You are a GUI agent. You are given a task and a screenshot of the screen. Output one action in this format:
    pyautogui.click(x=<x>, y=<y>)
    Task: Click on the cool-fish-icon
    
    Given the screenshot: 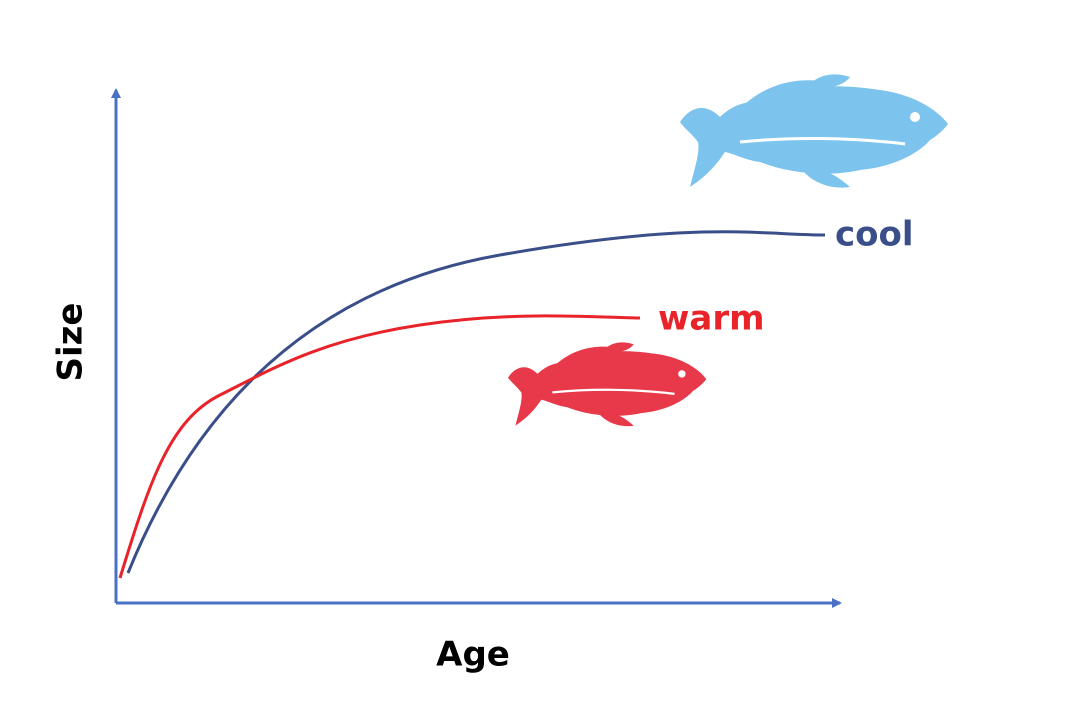 What is the action you would take?
    pyautogui.click(x=814, y=131)
    